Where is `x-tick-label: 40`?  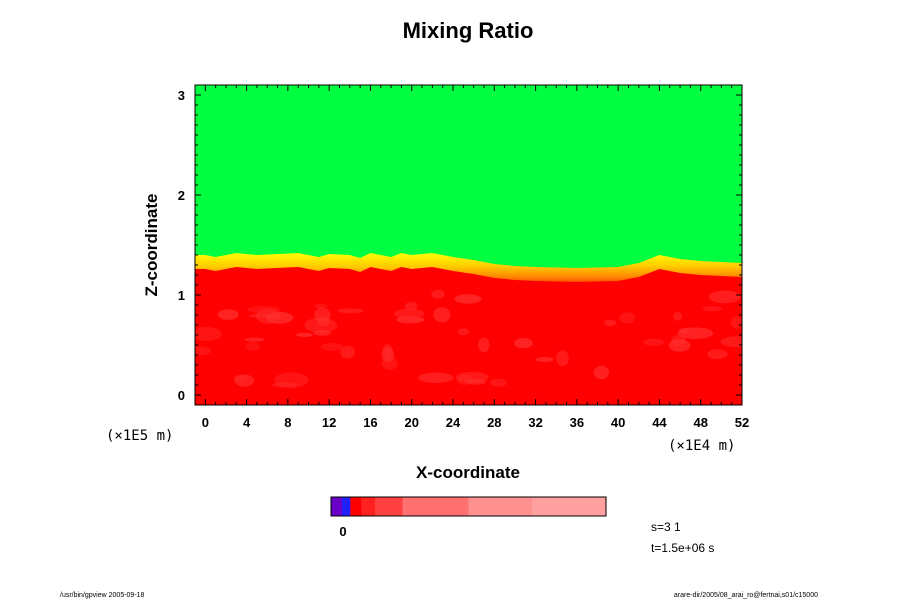
x-tick-label: 40 is located at coordinates (618, 422).